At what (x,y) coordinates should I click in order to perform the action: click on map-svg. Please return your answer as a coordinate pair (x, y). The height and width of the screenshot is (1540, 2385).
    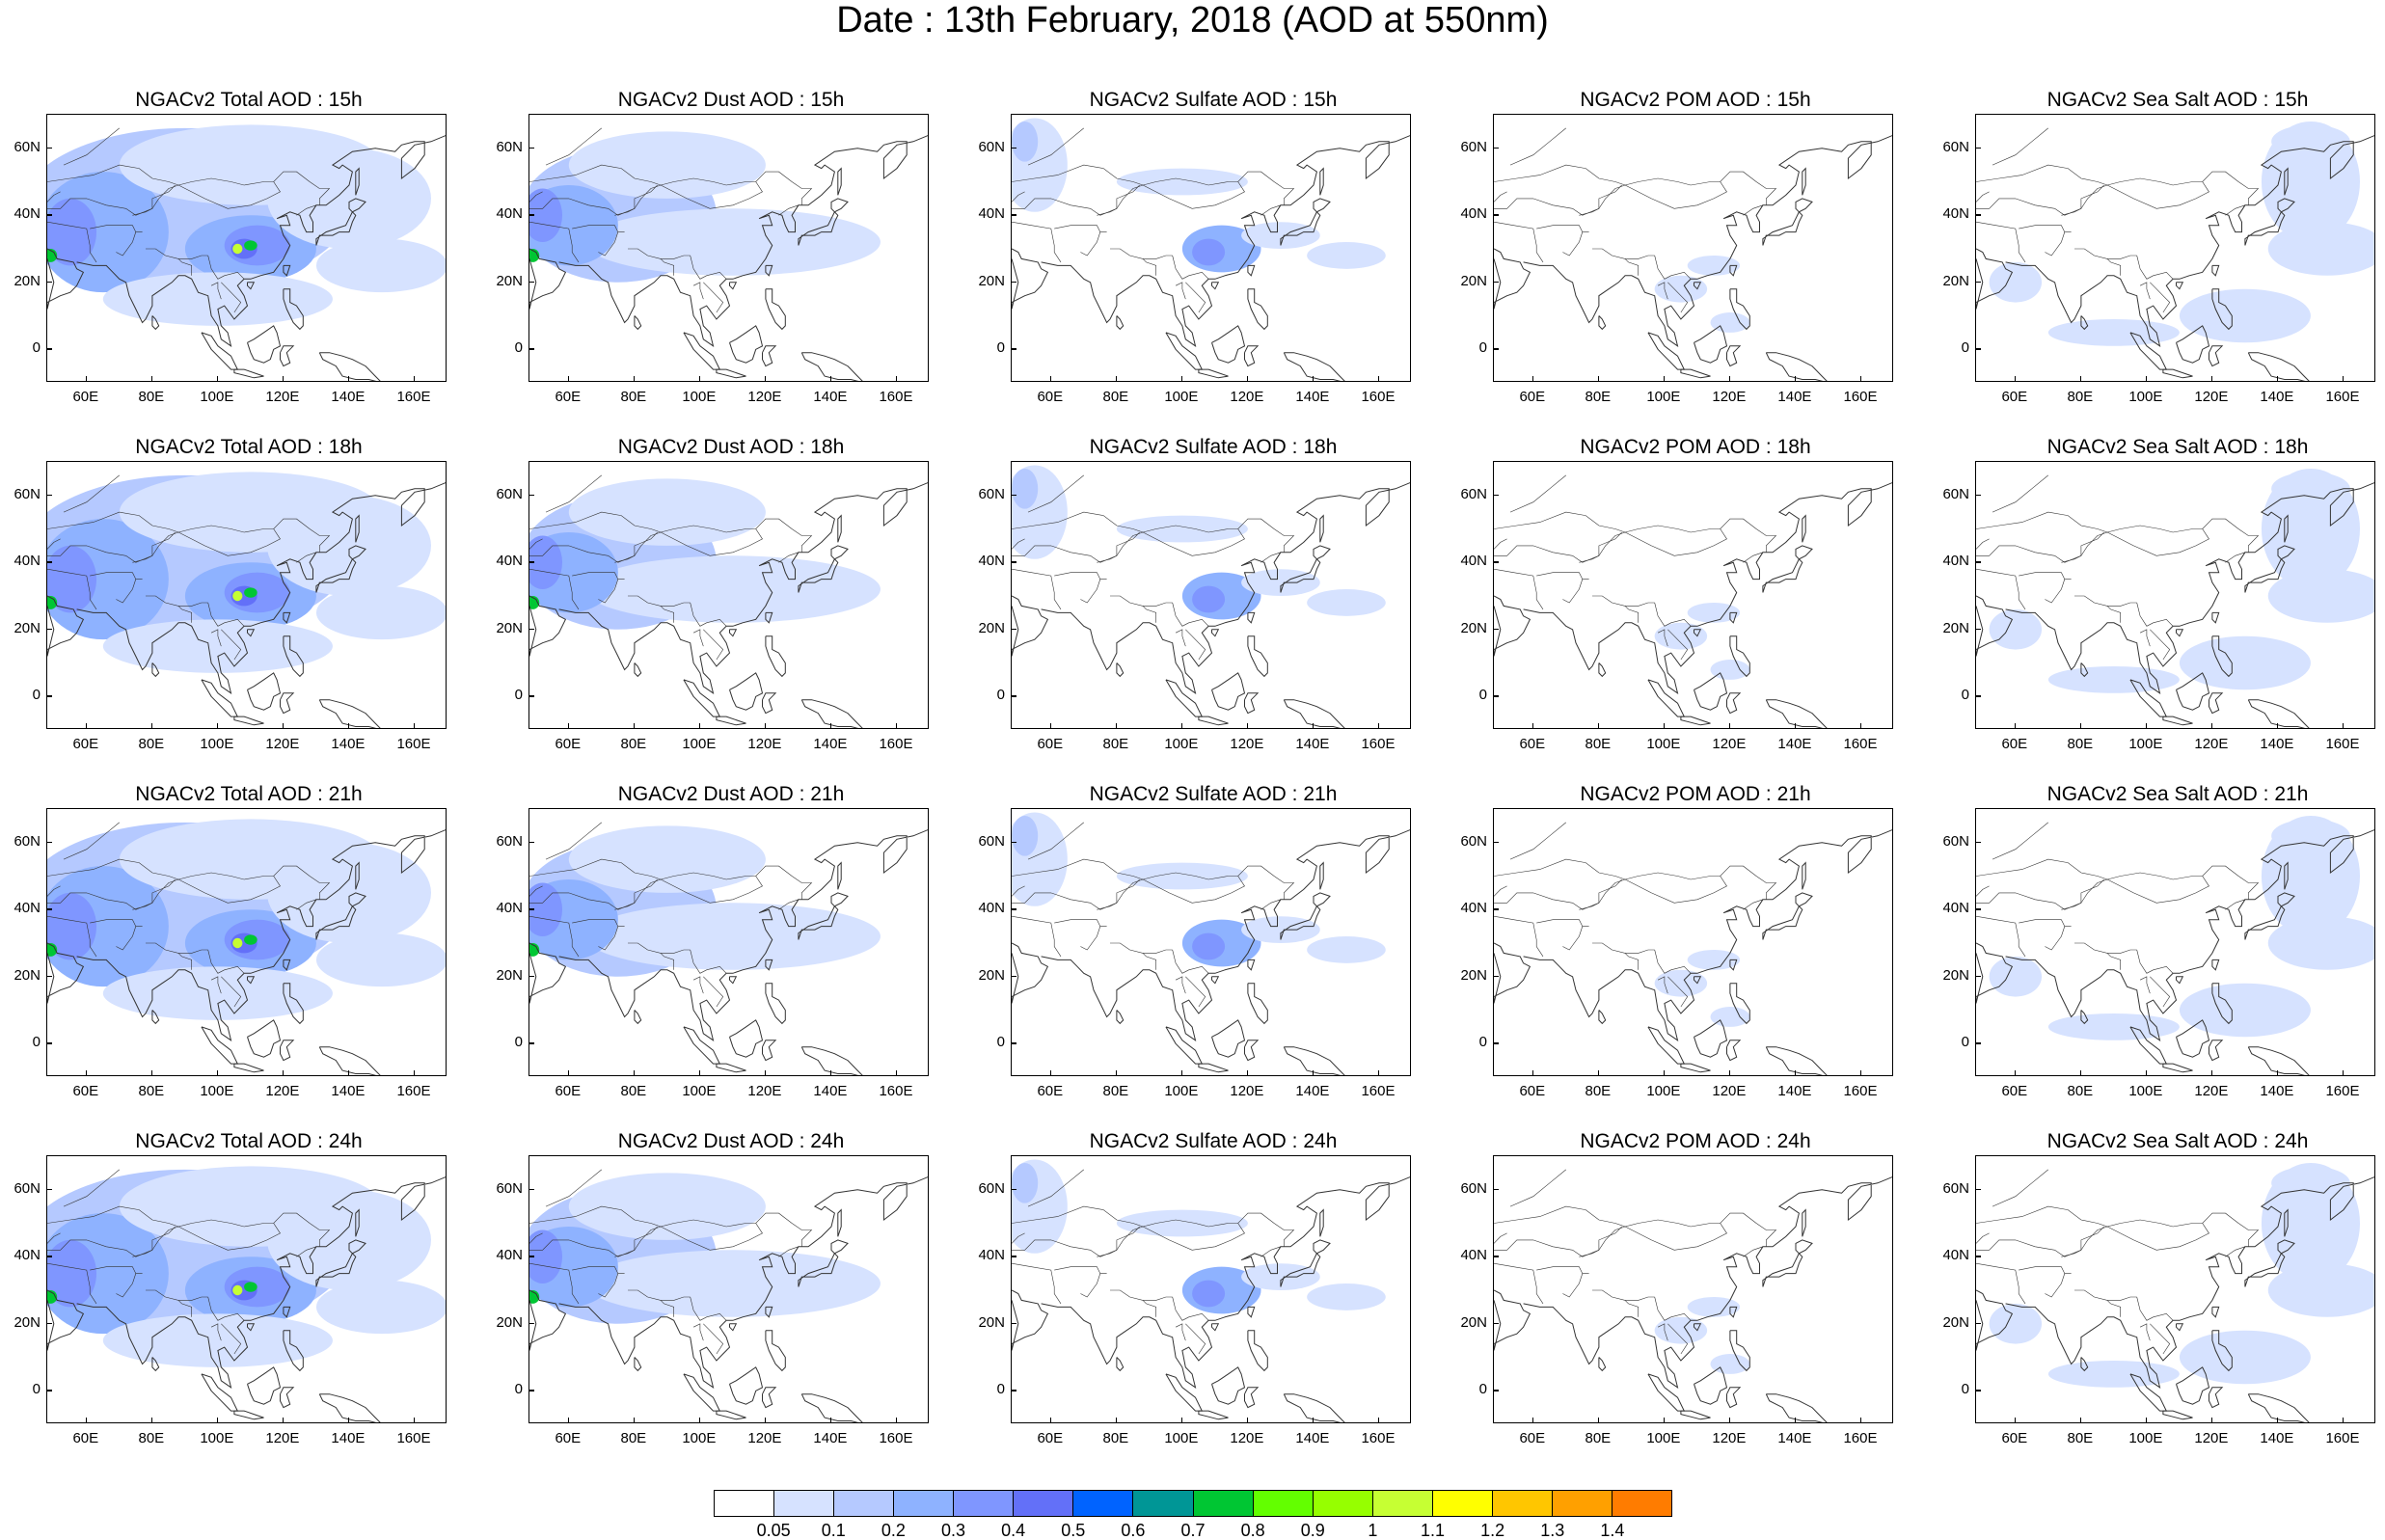
    Looking at the image, I should click on (728, 1295).